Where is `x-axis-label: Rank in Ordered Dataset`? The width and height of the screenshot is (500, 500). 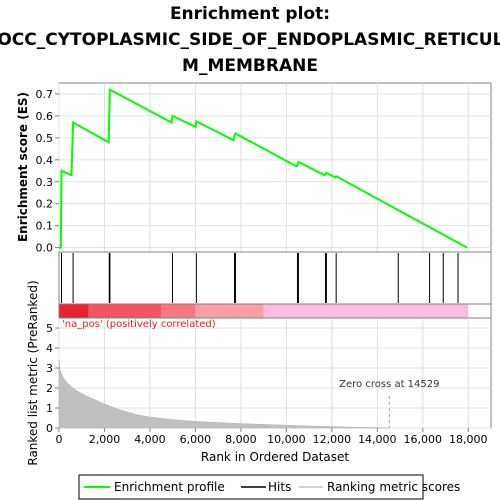
x-axis-label: Rank in Ordered Dataset is located at coordinates (275, 457).